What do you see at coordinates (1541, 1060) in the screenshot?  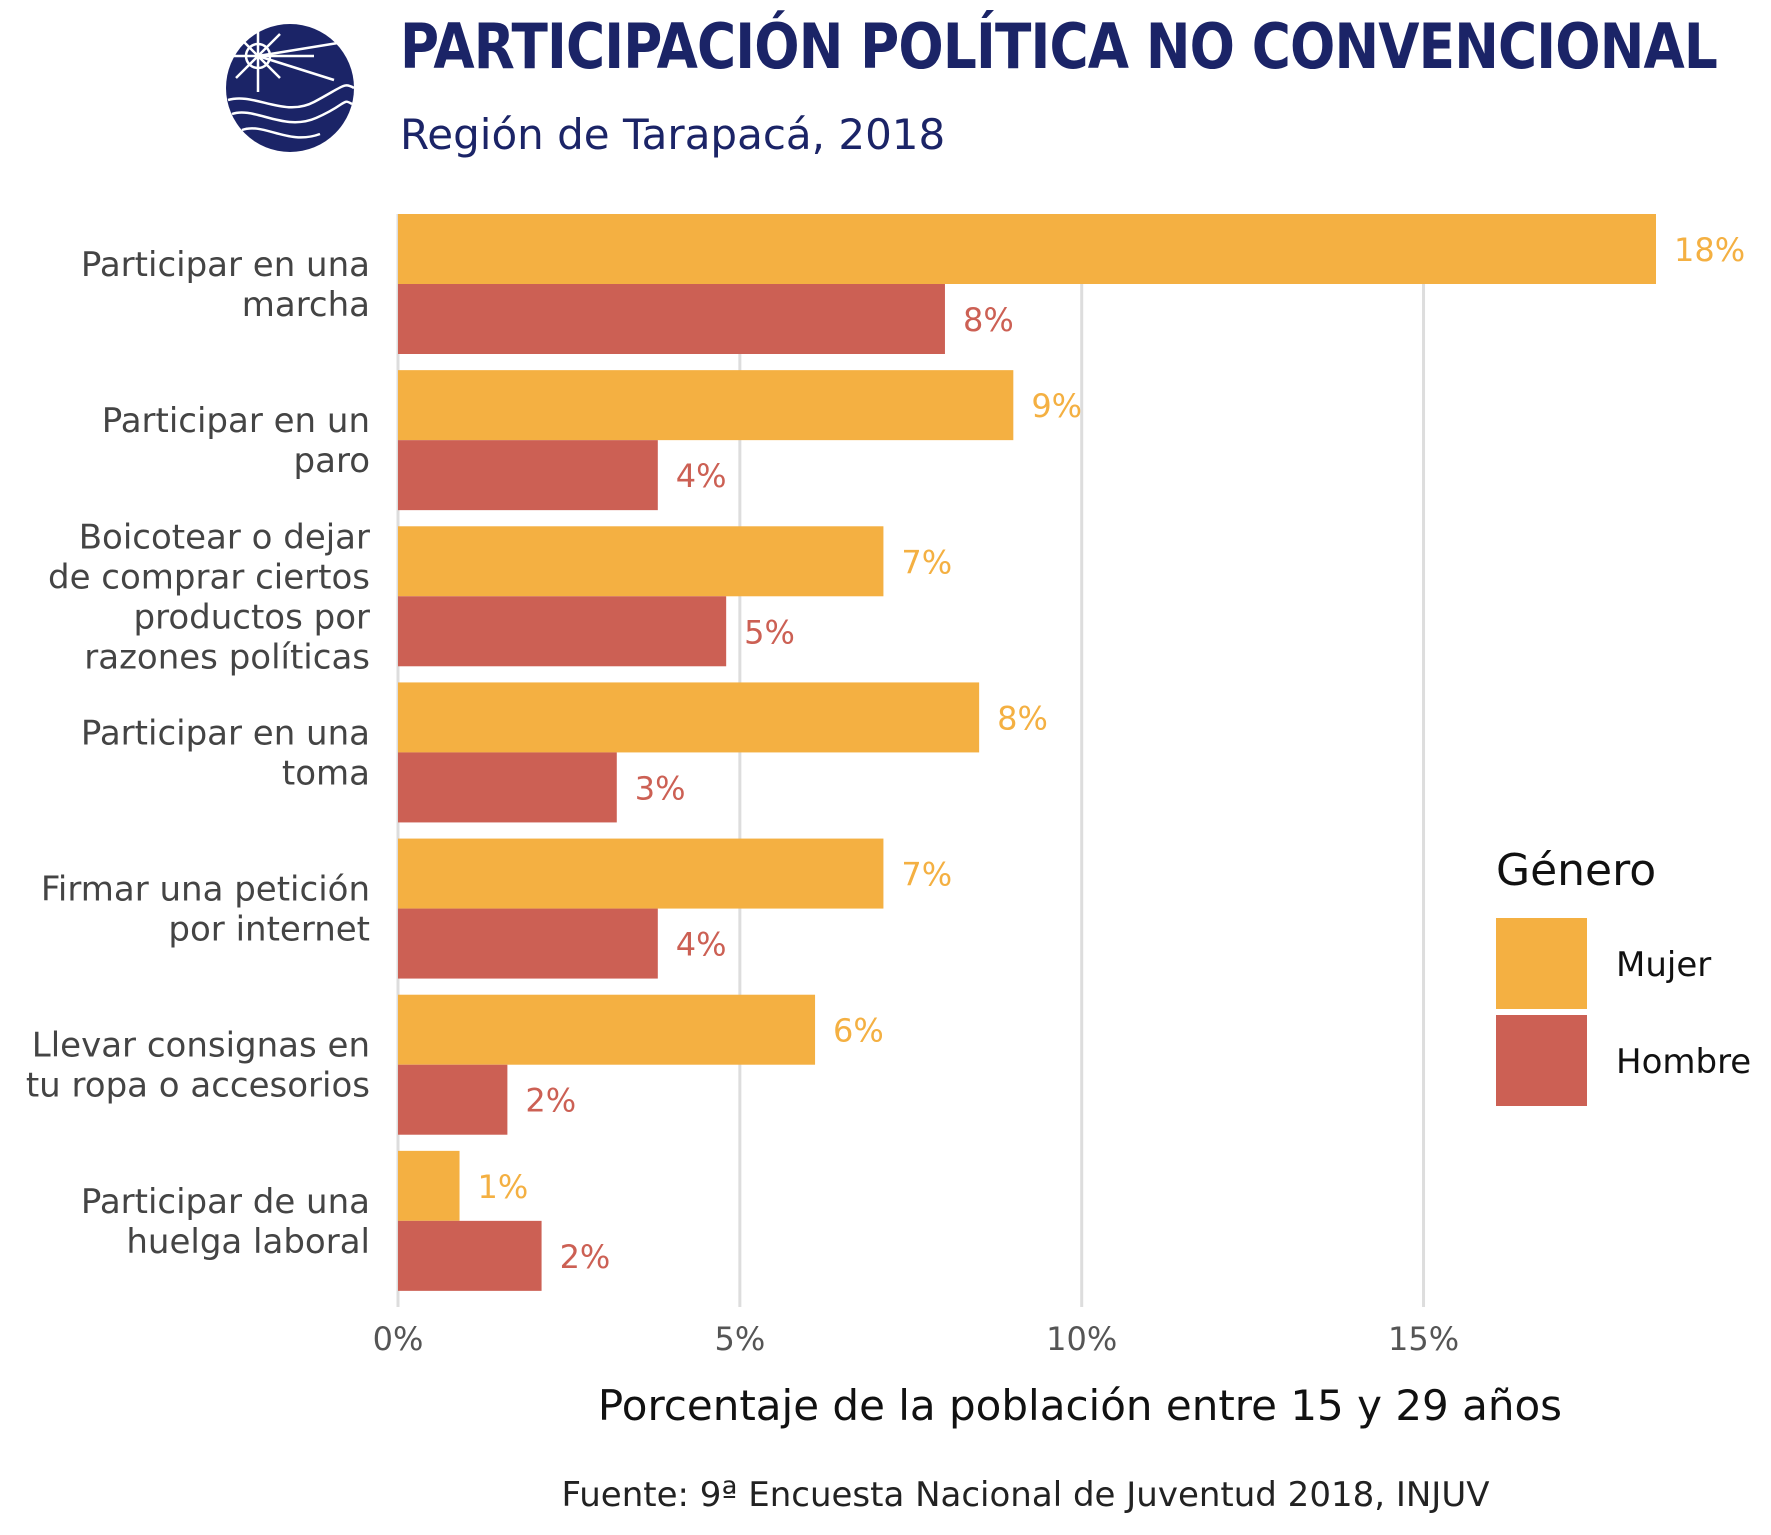 I see `legend-swatch-hombre` at bounding box center [1541, 1060].